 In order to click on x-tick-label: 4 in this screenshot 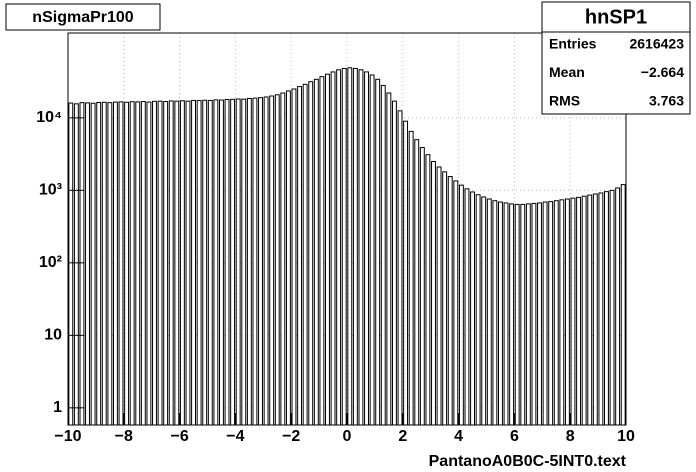, I will do `click(458, 436)`.